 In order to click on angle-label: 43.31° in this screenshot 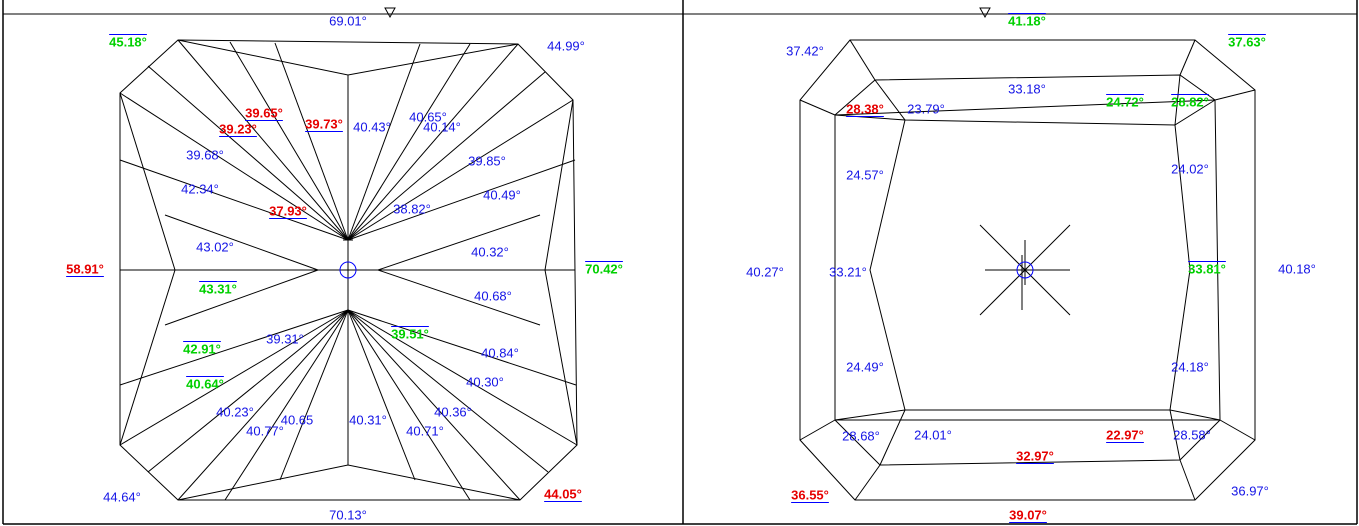, I will do `click(218, 288)`.